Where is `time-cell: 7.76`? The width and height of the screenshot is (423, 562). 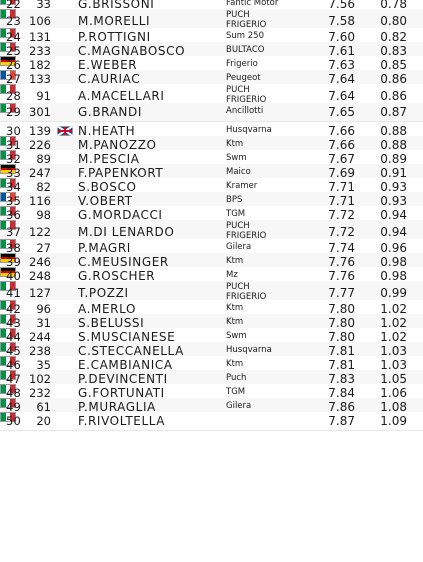
time-cell: 7.76 is located at coordinates (341, 262).